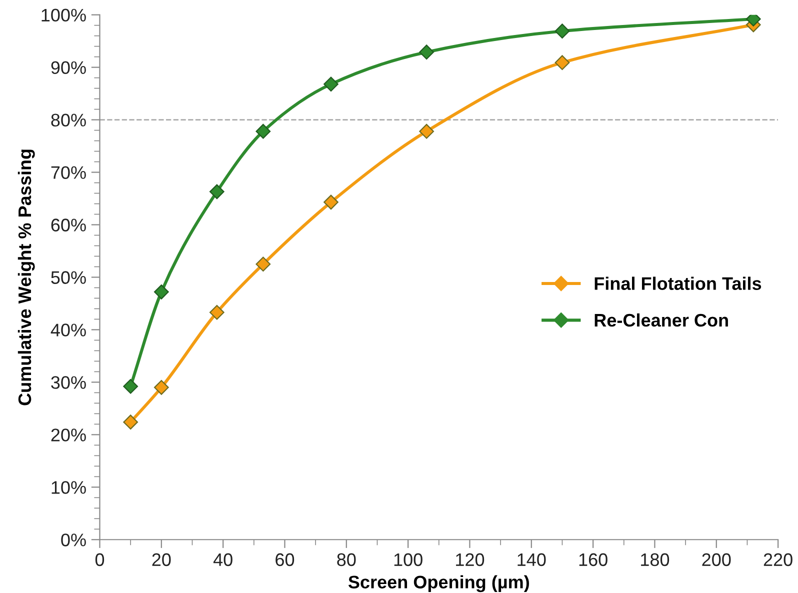 The image size is (798, 593). I want to click on y-tick-label: 50%, so click(68, 277).